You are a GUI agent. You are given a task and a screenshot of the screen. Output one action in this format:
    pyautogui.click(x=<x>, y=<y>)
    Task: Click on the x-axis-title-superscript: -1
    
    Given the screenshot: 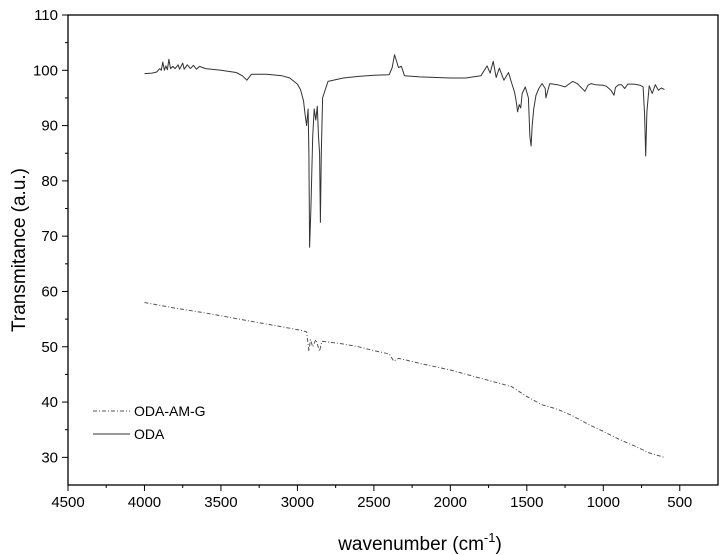 What is the action you would take?
    pyautogui.click(x=490, y=537)
    